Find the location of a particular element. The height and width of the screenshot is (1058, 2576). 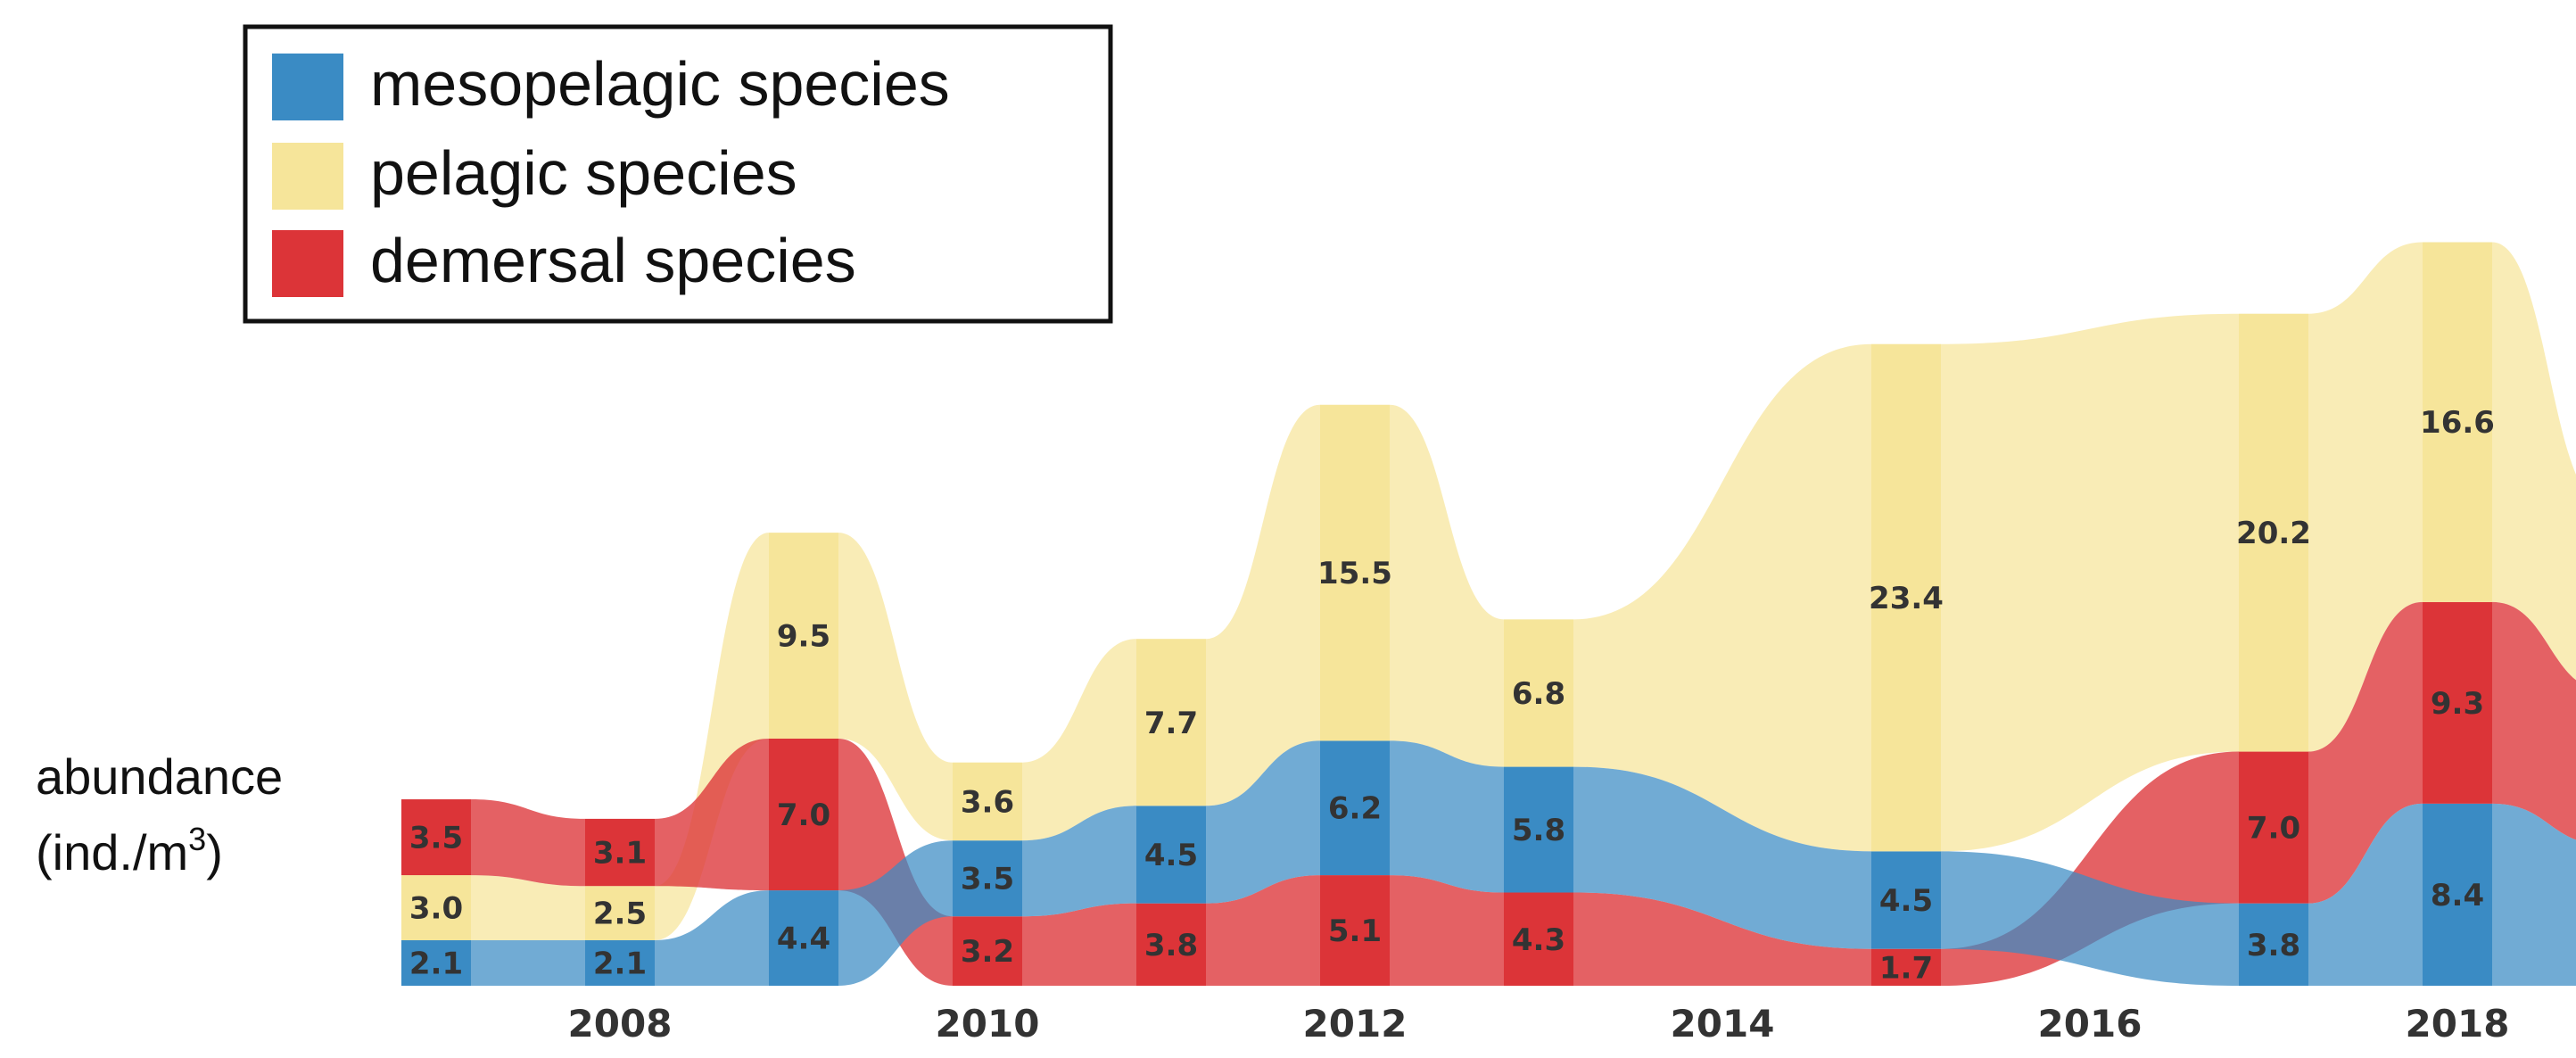

bar-demersal-2018 is located at coordinates (2457, 702).